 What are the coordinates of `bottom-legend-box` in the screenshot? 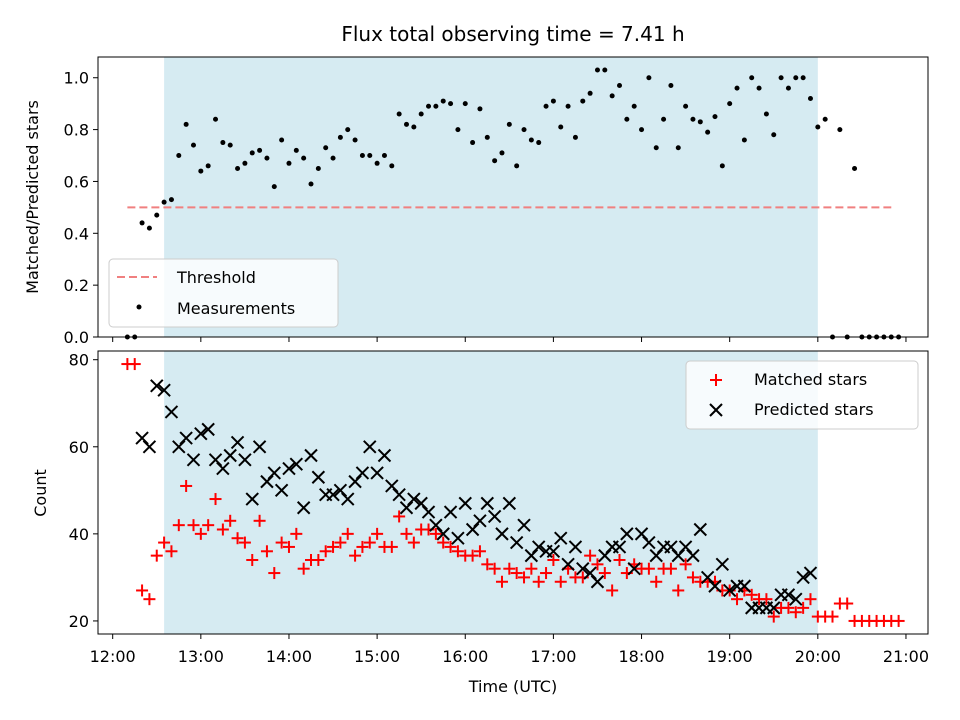 It's located at (802, 395).